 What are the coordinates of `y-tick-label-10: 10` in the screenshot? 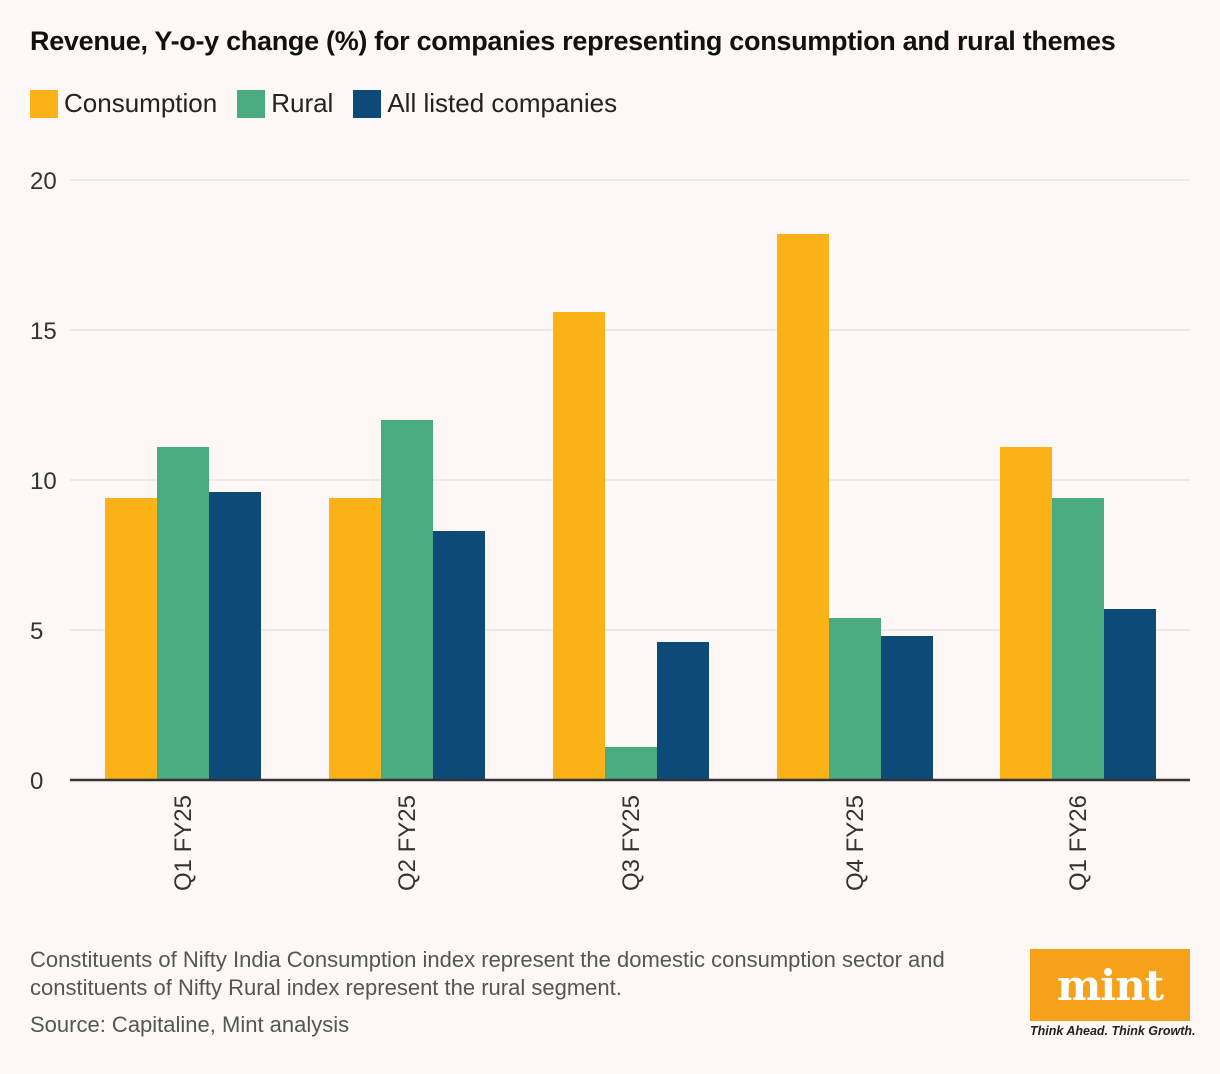 It's located at (43, 481).